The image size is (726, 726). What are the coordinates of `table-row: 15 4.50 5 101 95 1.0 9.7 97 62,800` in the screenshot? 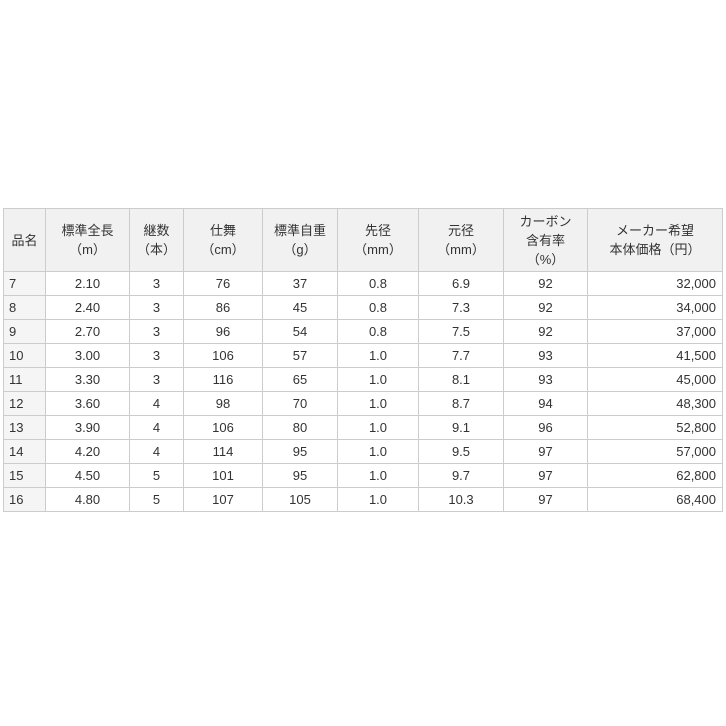 It's located at (363, 475).